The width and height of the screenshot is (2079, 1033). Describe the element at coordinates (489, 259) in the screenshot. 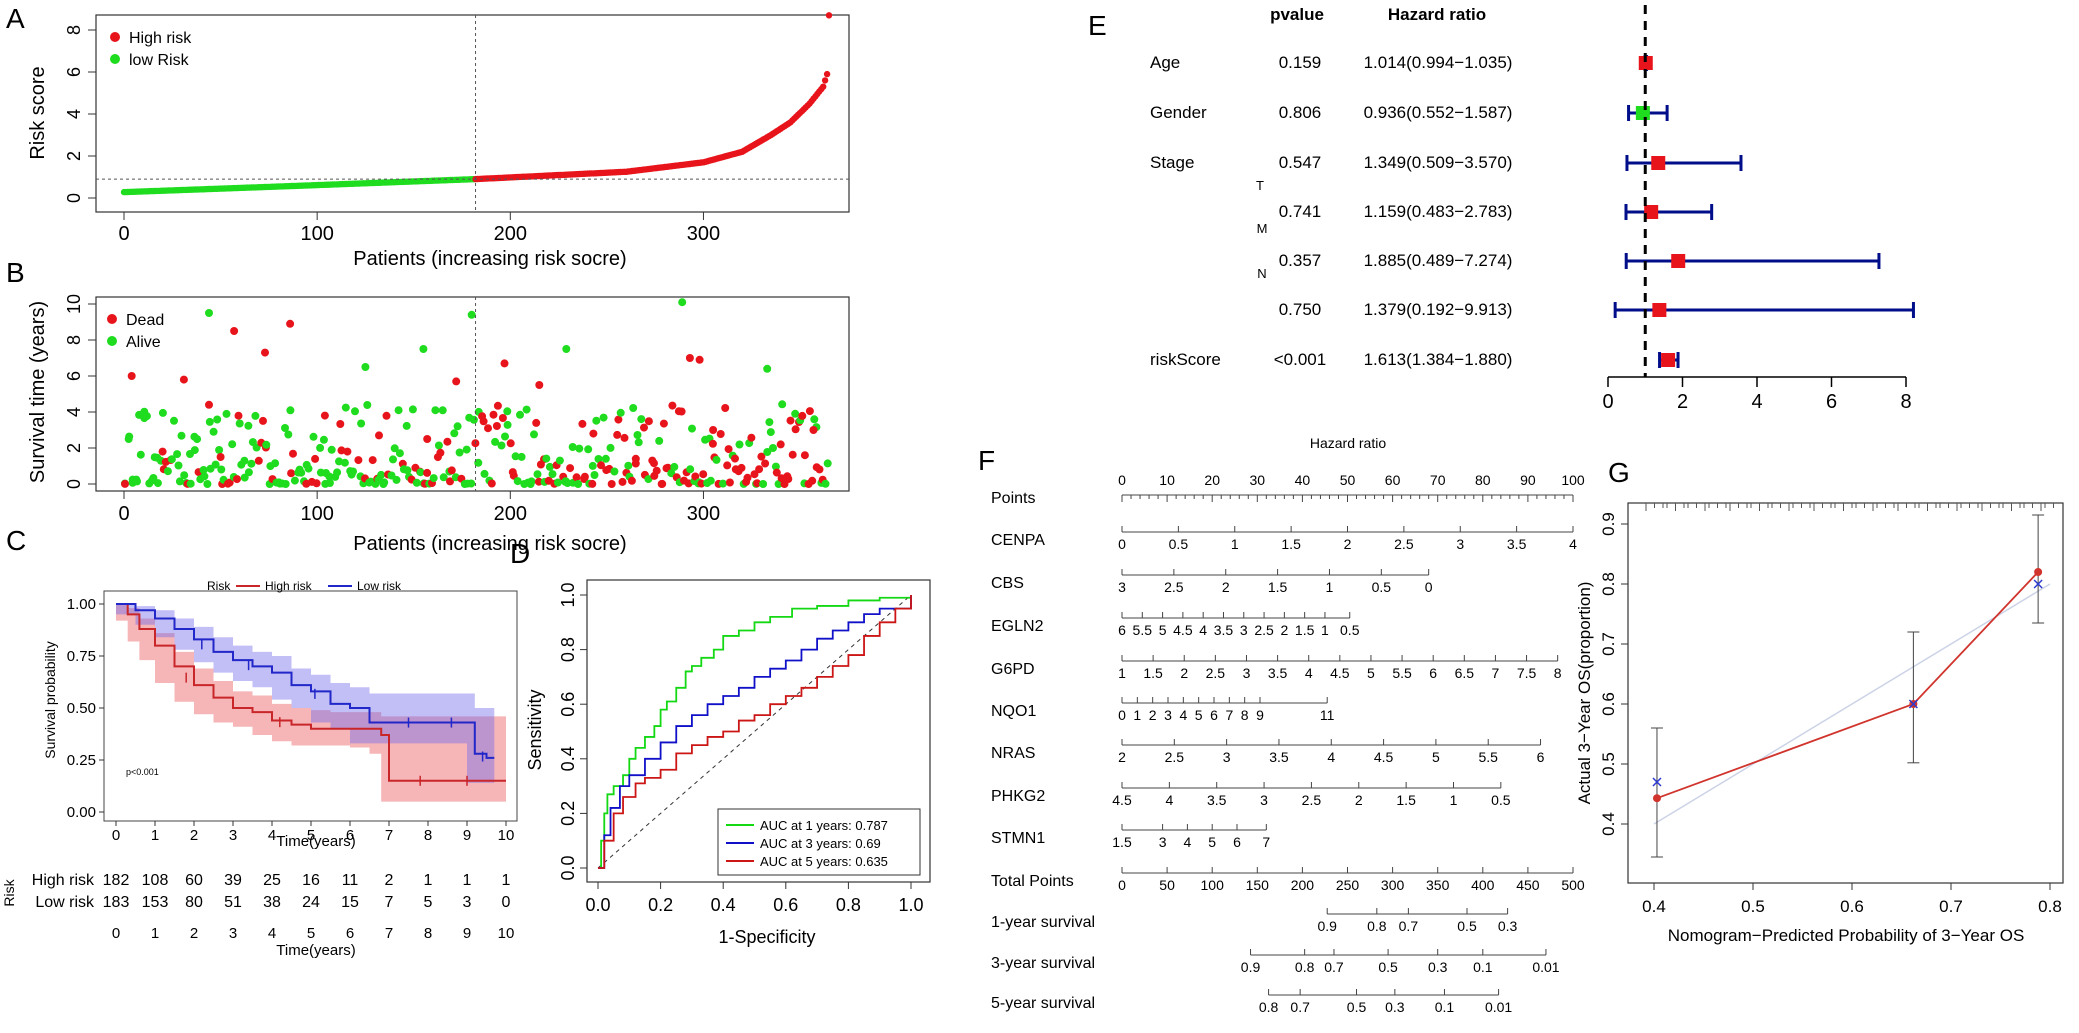

I see `panel-a-xlabel: Patients (increasing risk socre)` at that location.